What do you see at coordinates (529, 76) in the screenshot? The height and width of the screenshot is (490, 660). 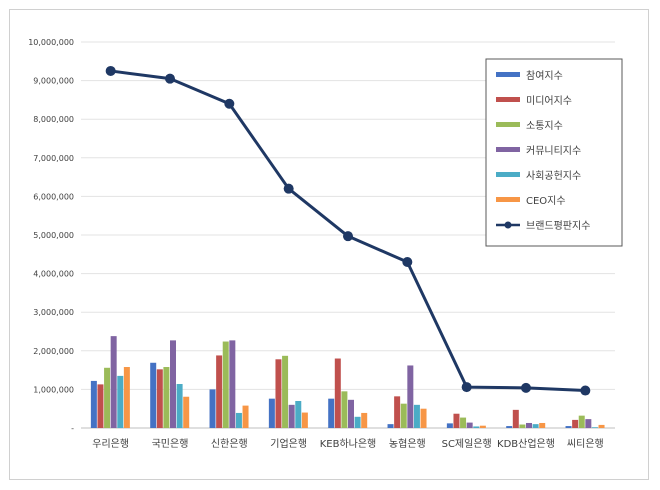 I see `legend-item: 참여지수` at bounding box center [529, 76].